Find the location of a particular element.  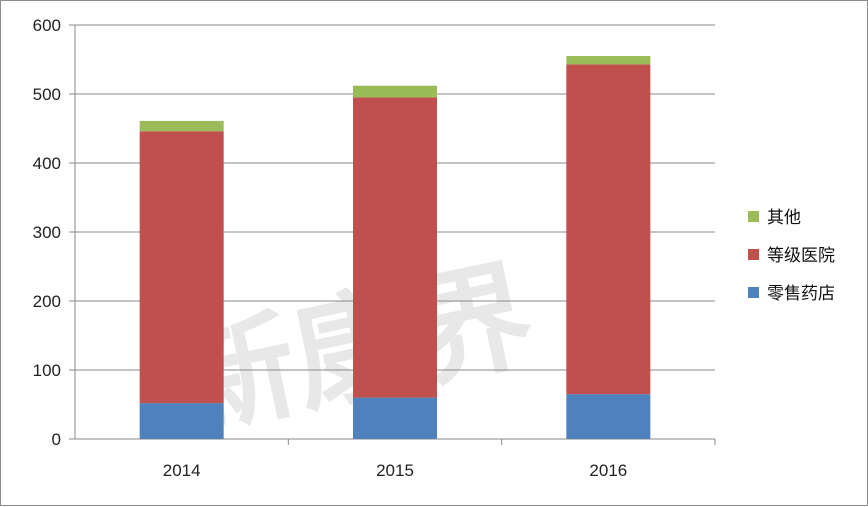

y-tick-label: 200 is located at coordinates (47, 301).